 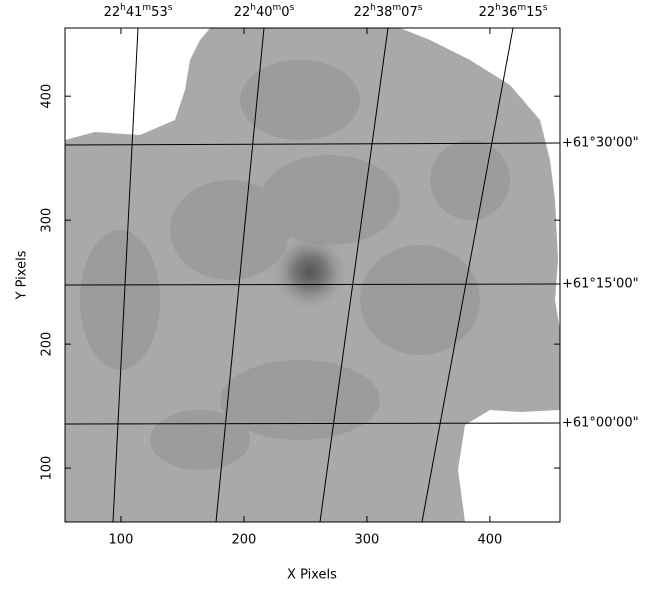 I want to click on y-axis-label: Y Pixels, so click(x=22, y=275).